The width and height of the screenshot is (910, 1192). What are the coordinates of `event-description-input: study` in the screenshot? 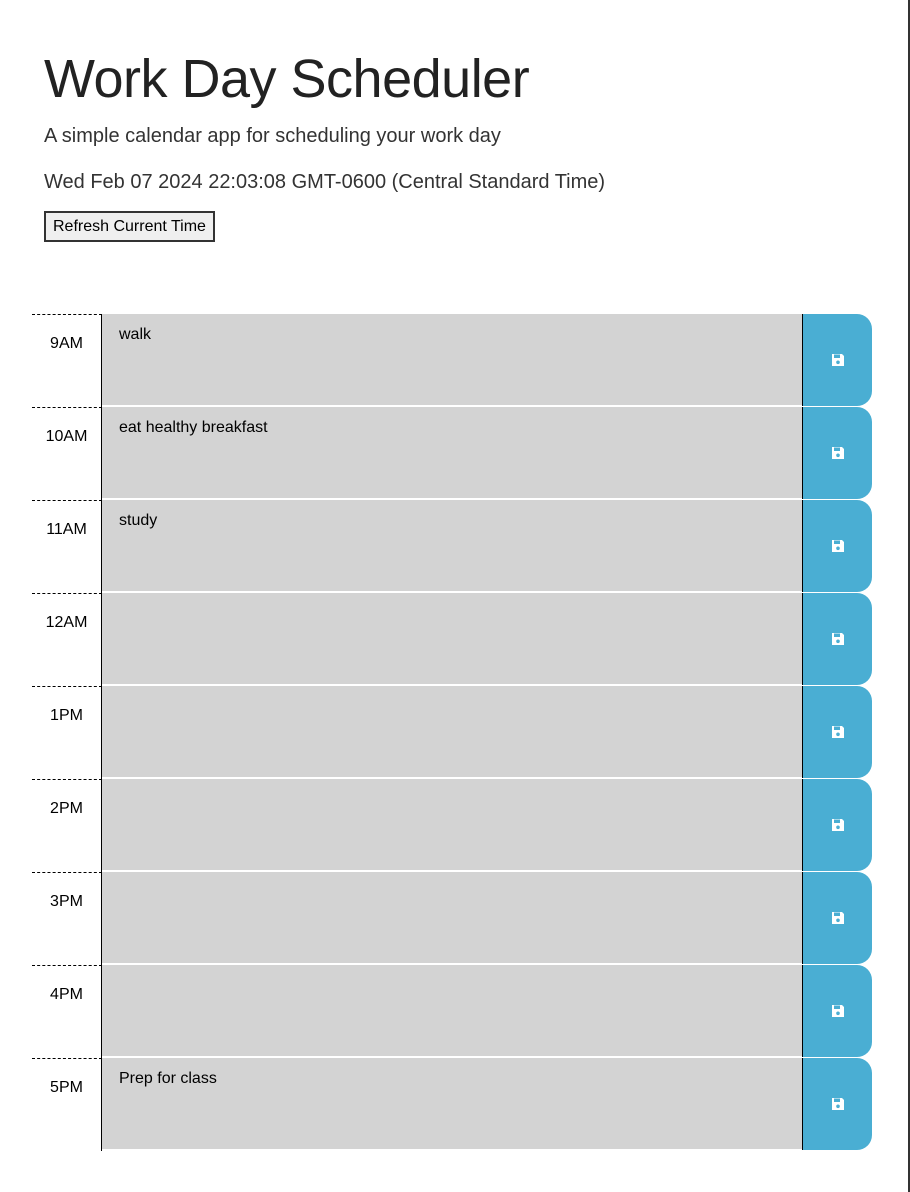 It's located at (452, 546).